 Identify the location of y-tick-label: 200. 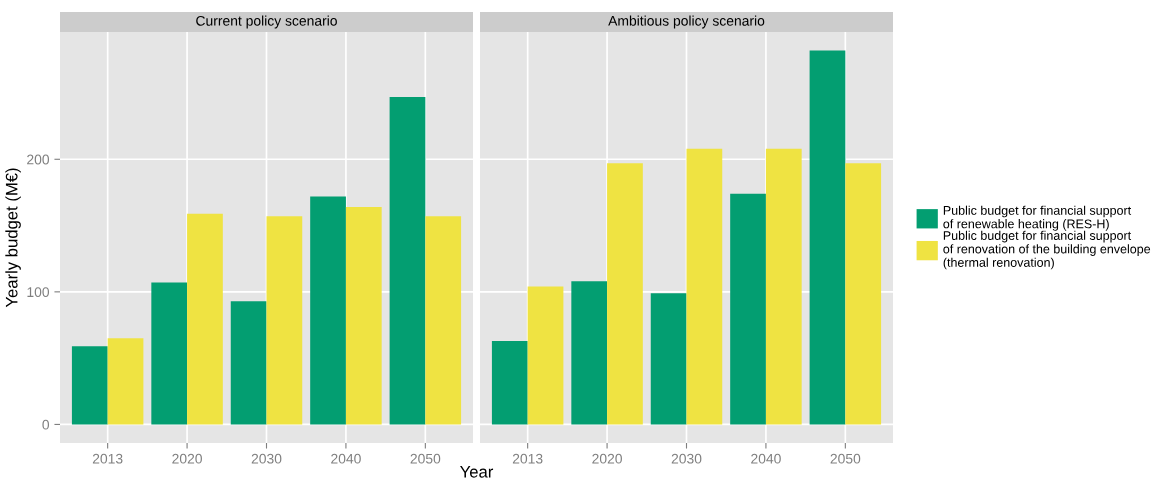
(38, 159).